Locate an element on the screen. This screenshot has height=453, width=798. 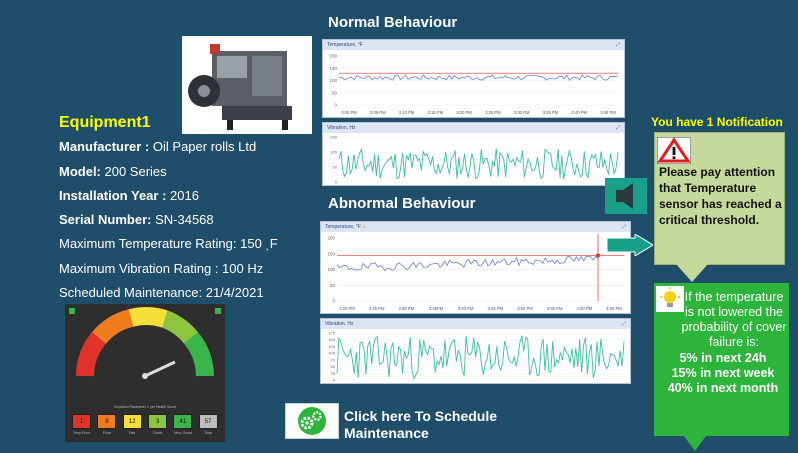
normal-behaviour-title: Normal Behaviour is located at coordinates (393, 22).